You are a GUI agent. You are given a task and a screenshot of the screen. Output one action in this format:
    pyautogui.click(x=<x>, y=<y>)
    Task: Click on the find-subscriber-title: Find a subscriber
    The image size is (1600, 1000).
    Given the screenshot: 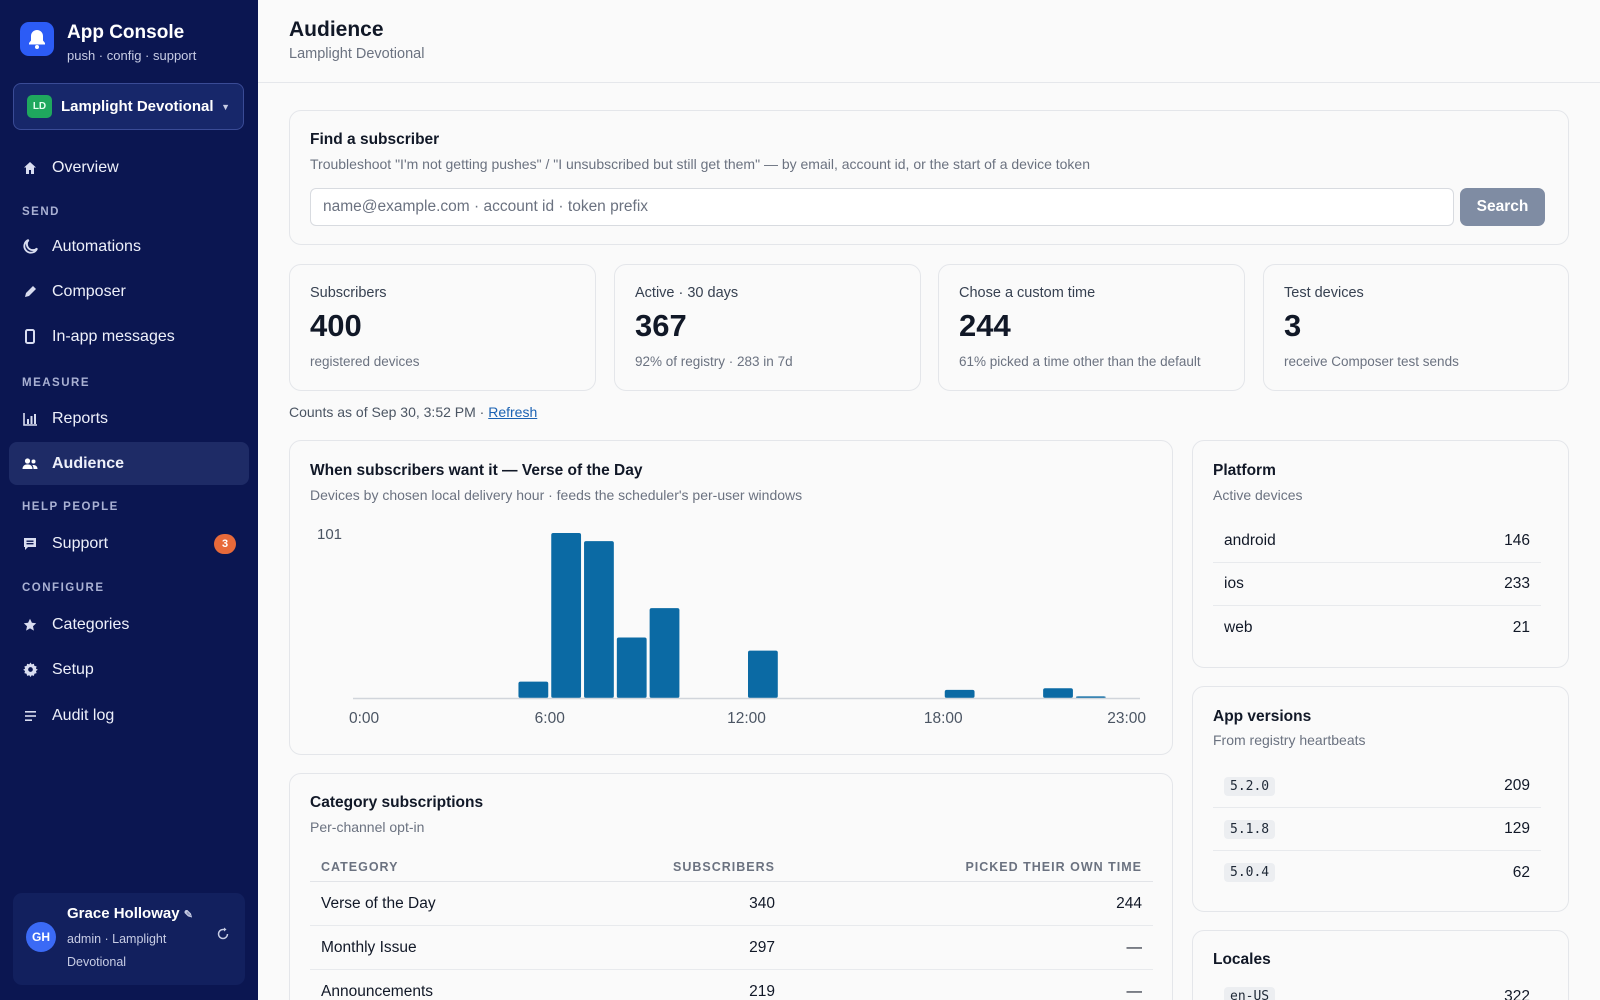 What is the action you would take?
    pyautogui.click(x=375, y=139)
    